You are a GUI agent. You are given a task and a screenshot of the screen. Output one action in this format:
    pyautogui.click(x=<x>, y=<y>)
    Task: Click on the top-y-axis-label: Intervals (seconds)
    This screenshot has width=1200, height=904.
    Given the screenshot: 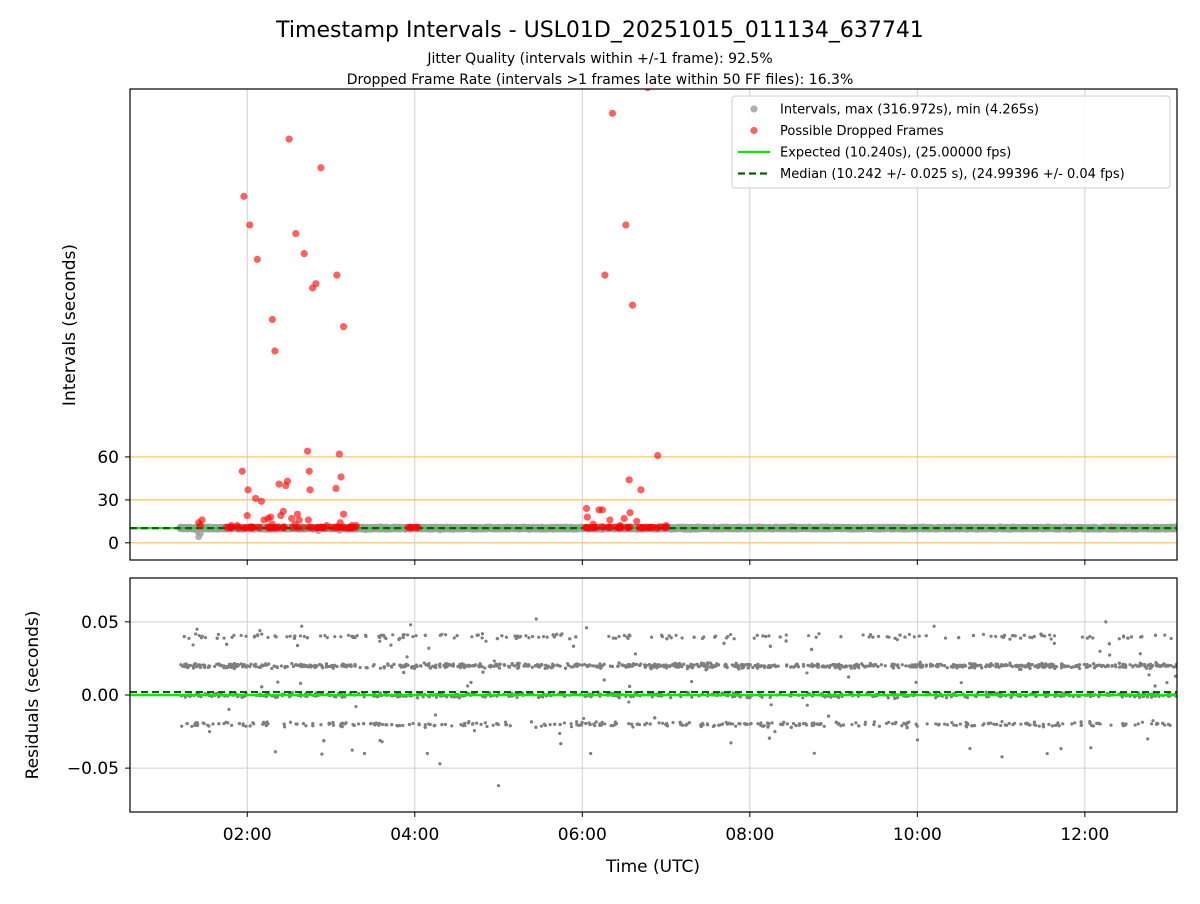 What is the action you would take?
    pyautogui.click(x=70, y=325)
    